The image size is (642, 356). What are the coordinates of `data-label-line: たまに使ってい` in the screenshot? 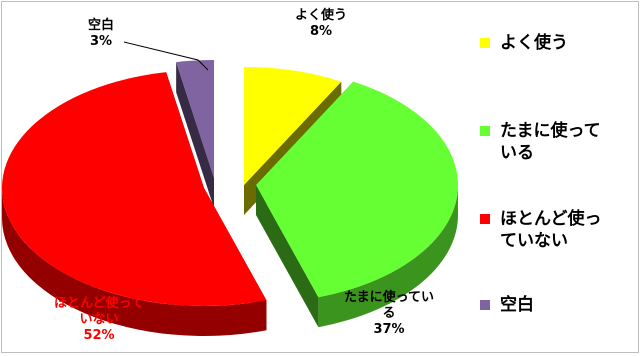 It's located at (389, 297).